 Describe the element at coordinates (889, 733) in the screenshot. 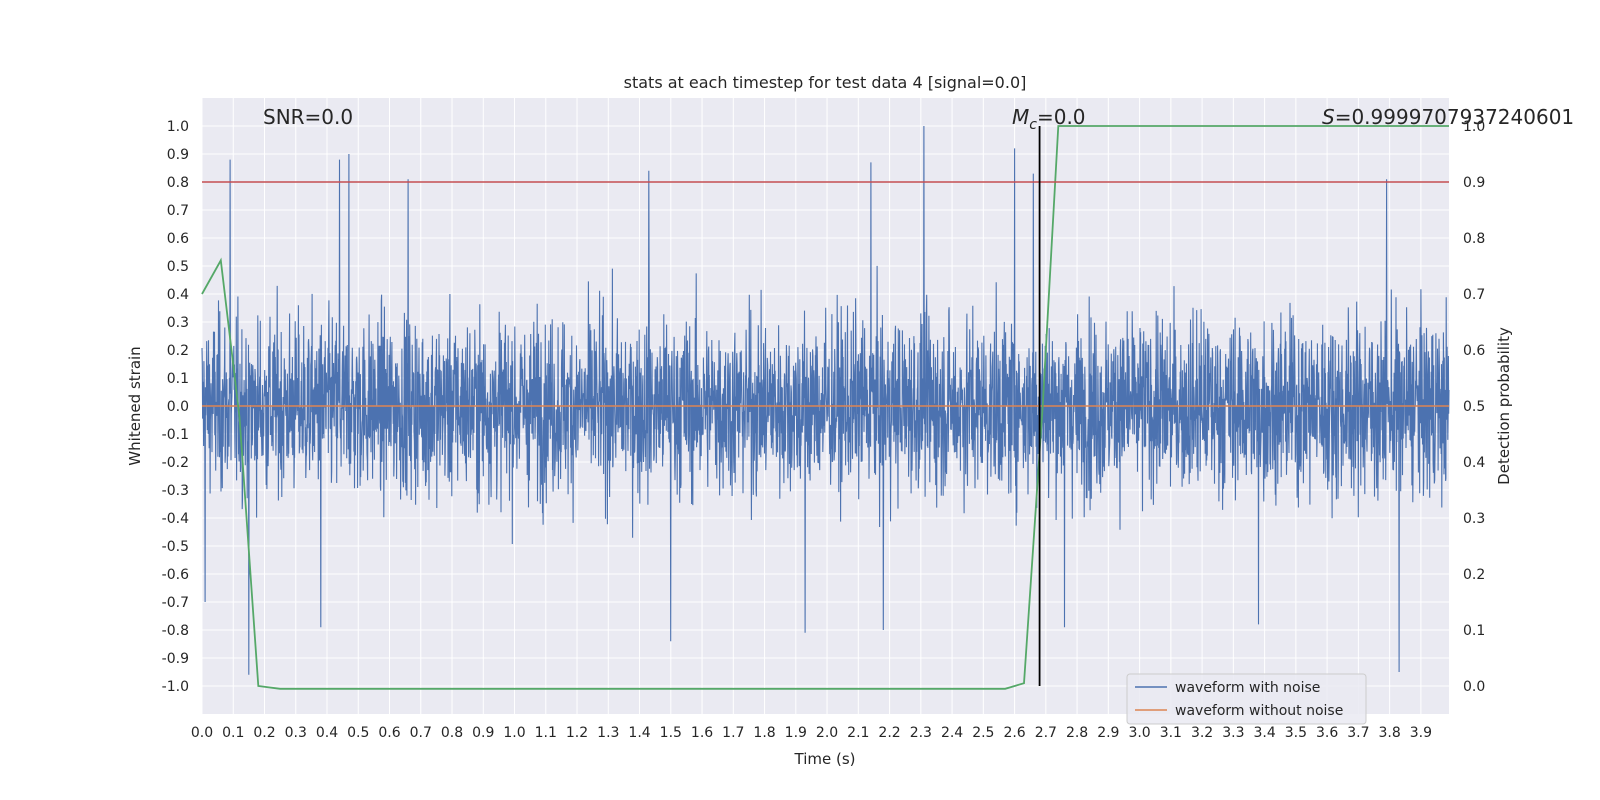

I see `x-tick-label: 2.2` at that location.